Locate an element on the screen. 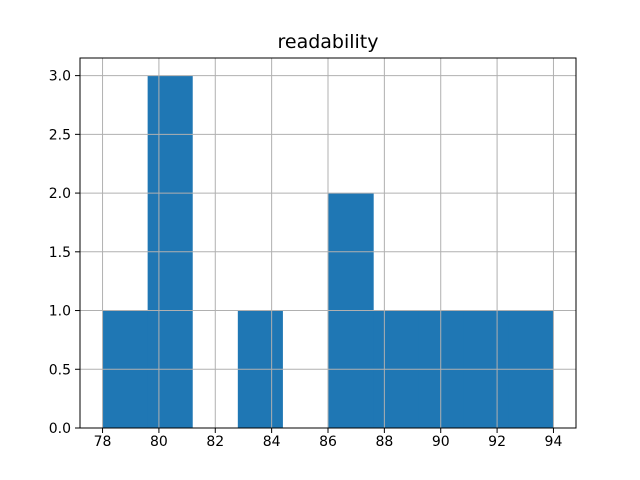  x-tick-label: 86 is located at coordinates (328, 442).